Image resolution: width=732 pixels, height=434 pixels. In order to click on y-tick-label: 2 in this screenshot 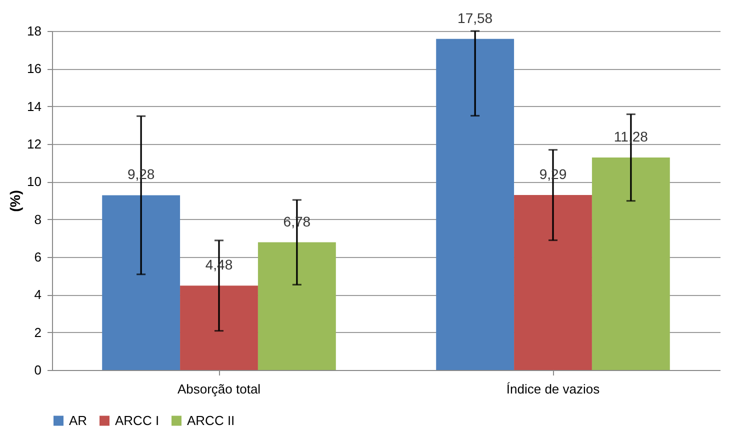, I will do `click(38, 332)`.